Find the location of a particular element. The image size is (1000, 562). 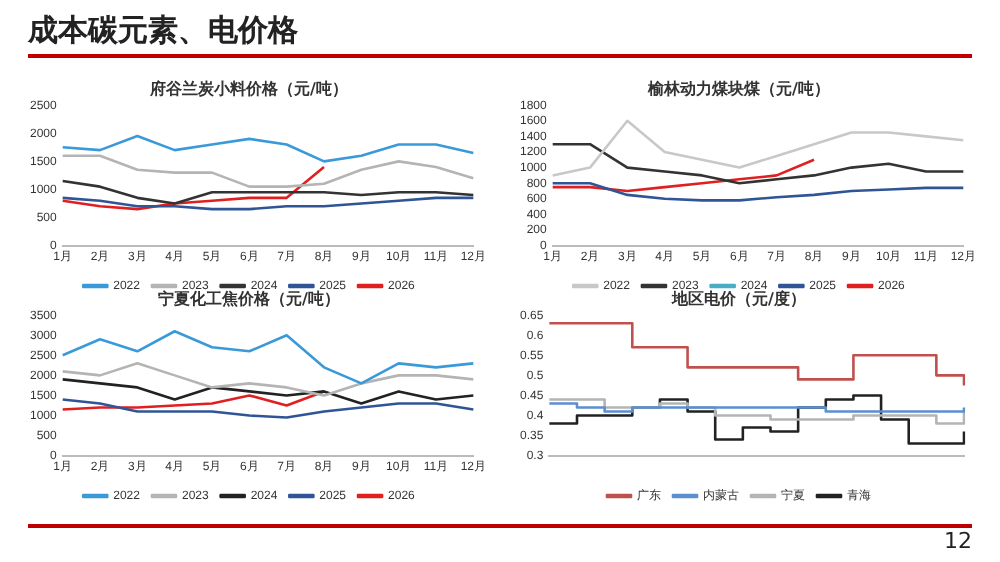

text: 12 is located at coordinates (958, 541).